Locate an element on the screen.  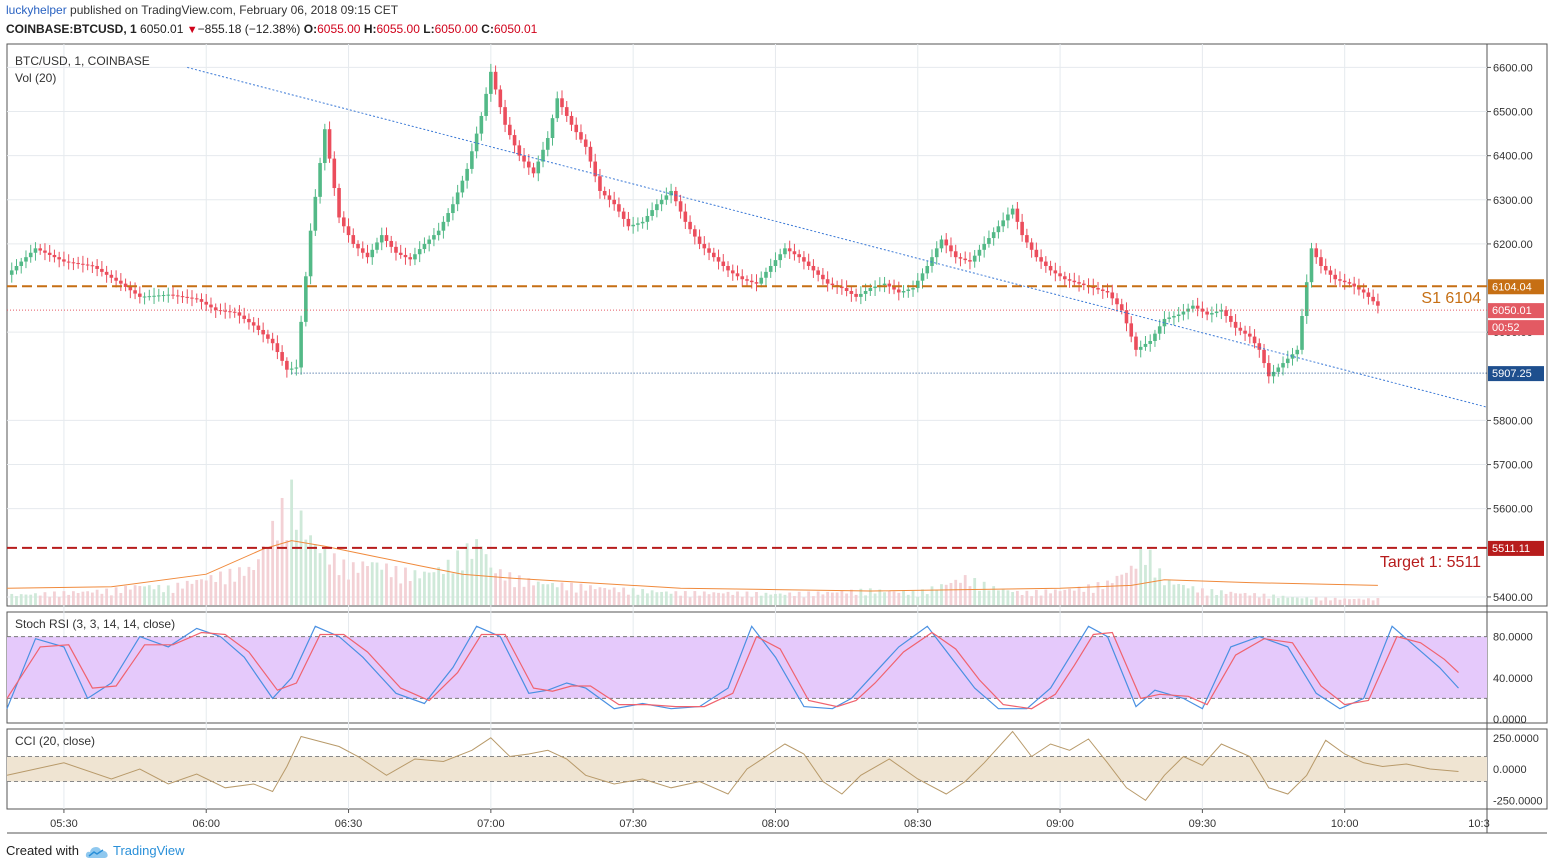
time-tick-label: 08:00 is located at coordinates (776, 824).